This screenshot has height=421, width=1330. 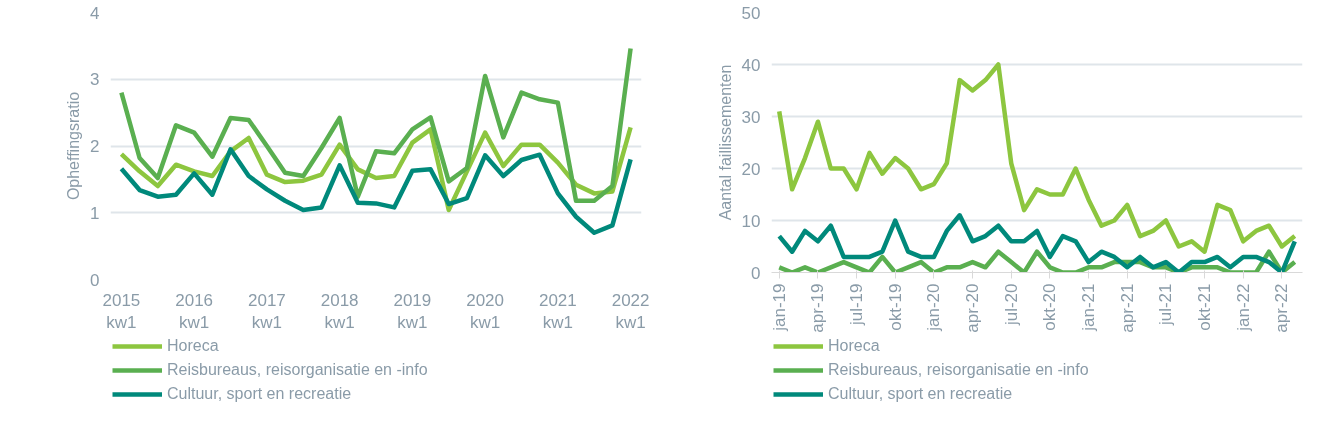 I want to click on x-tick-label: jan-19, so click(x=779, y=307).